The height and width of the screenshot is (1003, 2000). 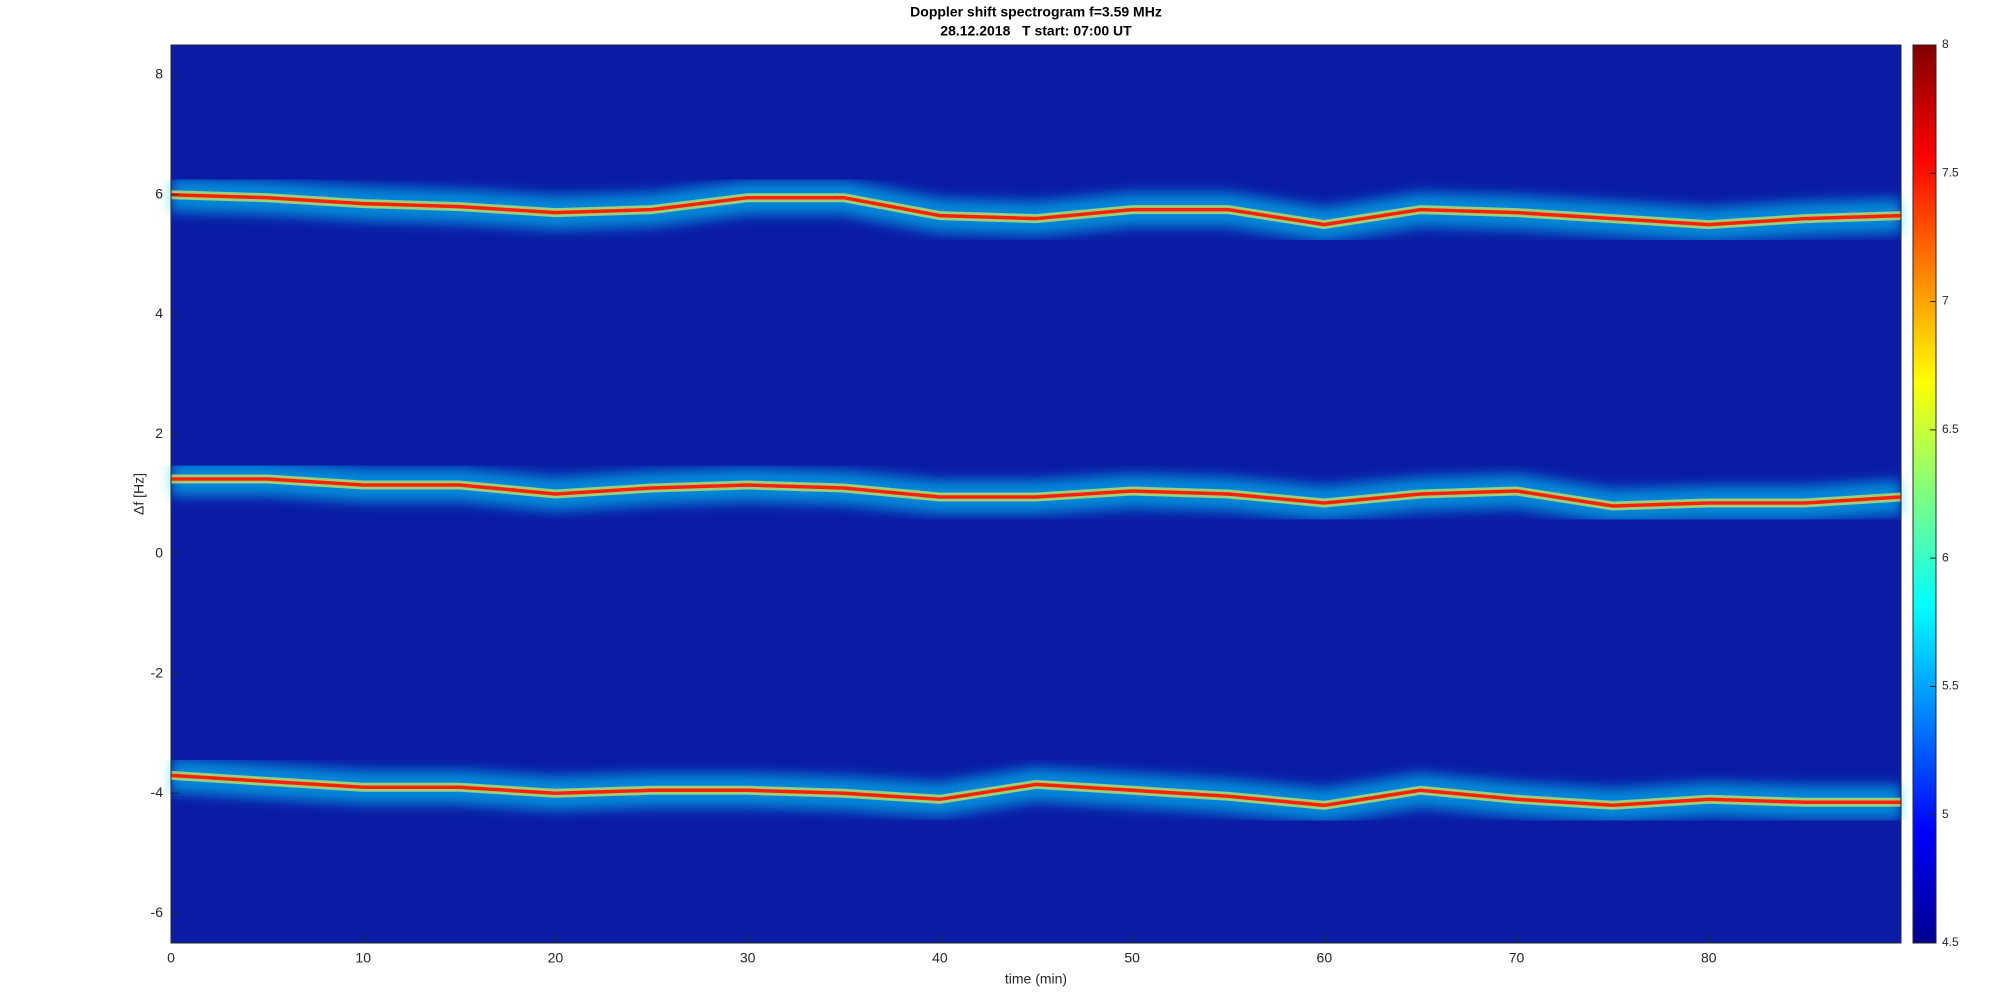 I want to click on x-tick-label: 10, so click(x=363, y=958).